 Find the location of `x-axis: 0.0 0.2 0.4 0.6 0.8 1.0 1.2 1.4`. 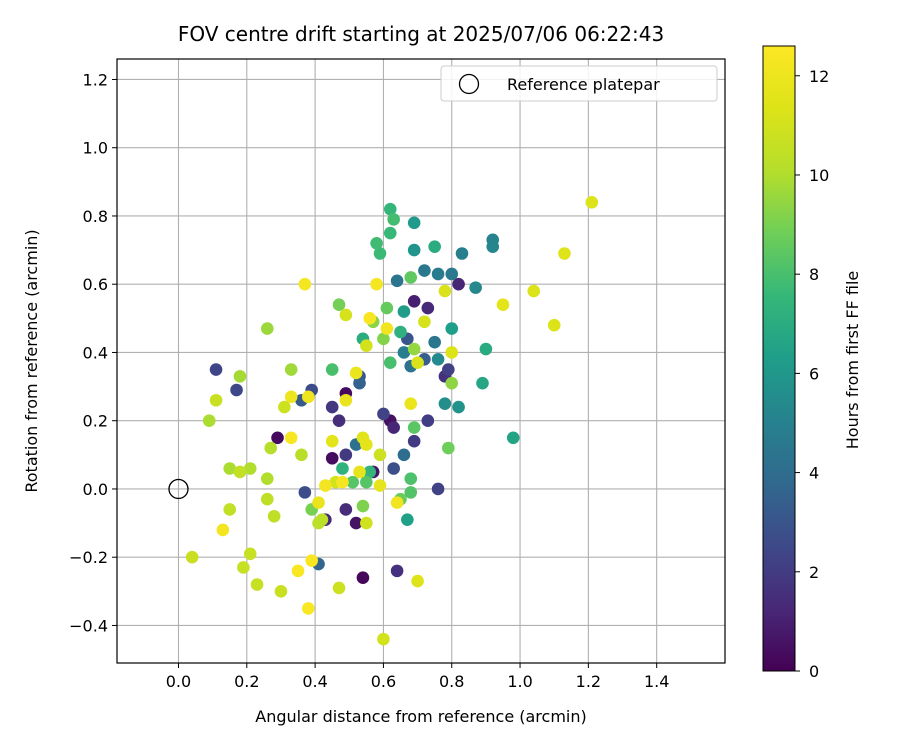

x-axis: 0.0 0.2 0.4 0.6 0.8 1.0 1.2 1.4 is located at coordinates (417, 677).